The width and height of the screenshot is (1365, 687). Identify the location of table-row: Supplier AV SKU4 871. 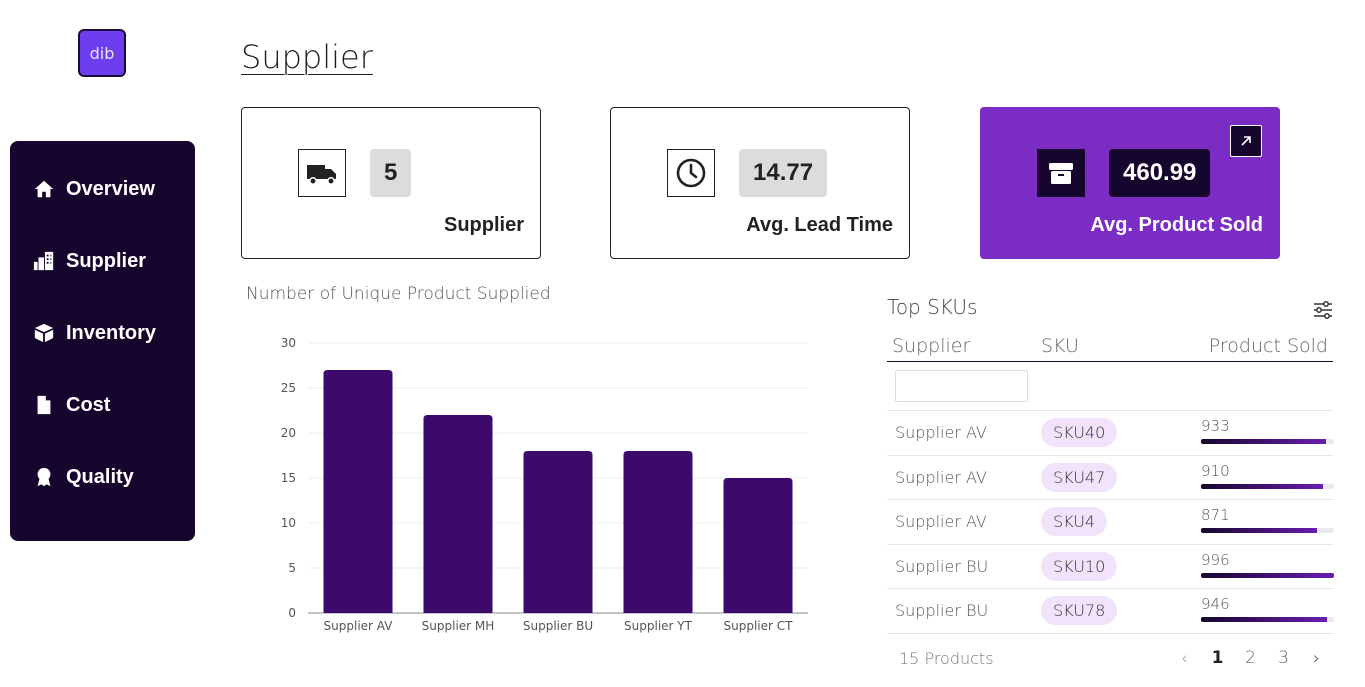
(1110, 522).